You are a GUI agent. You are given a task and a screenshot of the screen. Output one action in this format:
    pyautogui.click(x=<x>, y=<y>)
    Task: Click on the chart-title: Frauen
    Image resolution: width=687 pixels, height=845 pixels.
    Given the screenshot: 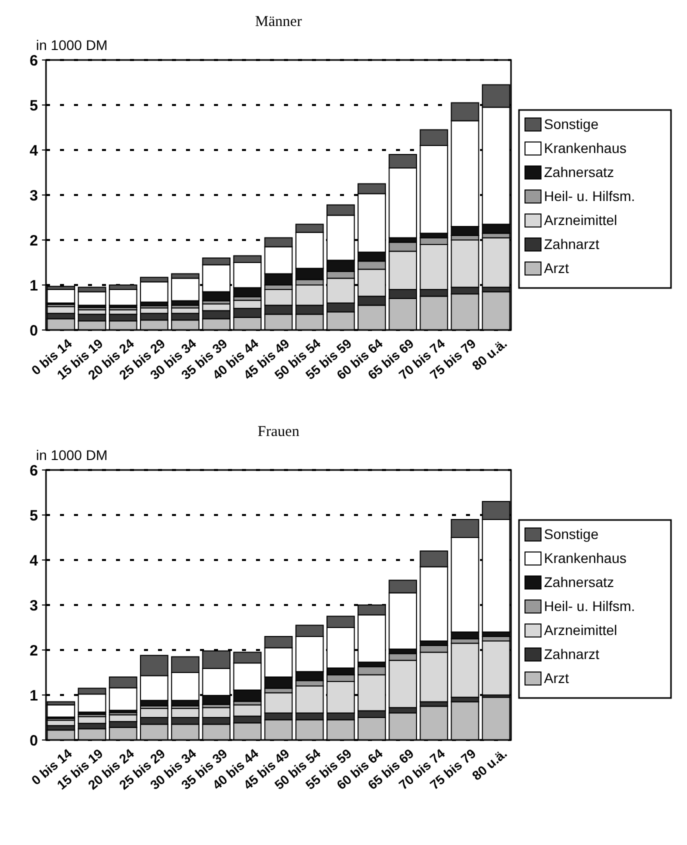 What is the action you would take?
    pyautogui.click(x=279, y=432)
    